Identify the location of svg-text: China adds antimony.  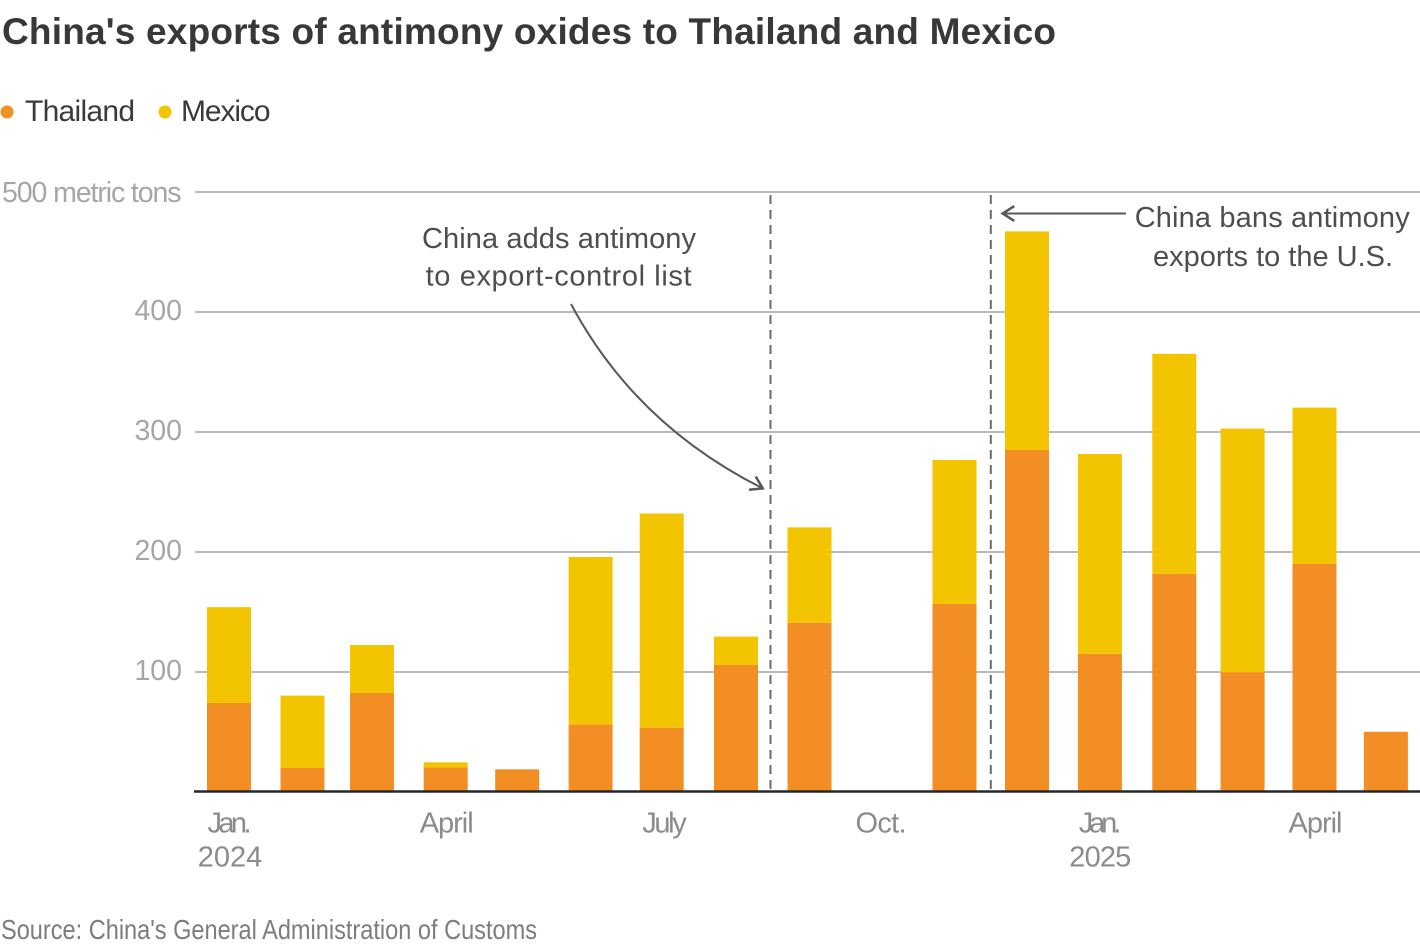
(559, 239).